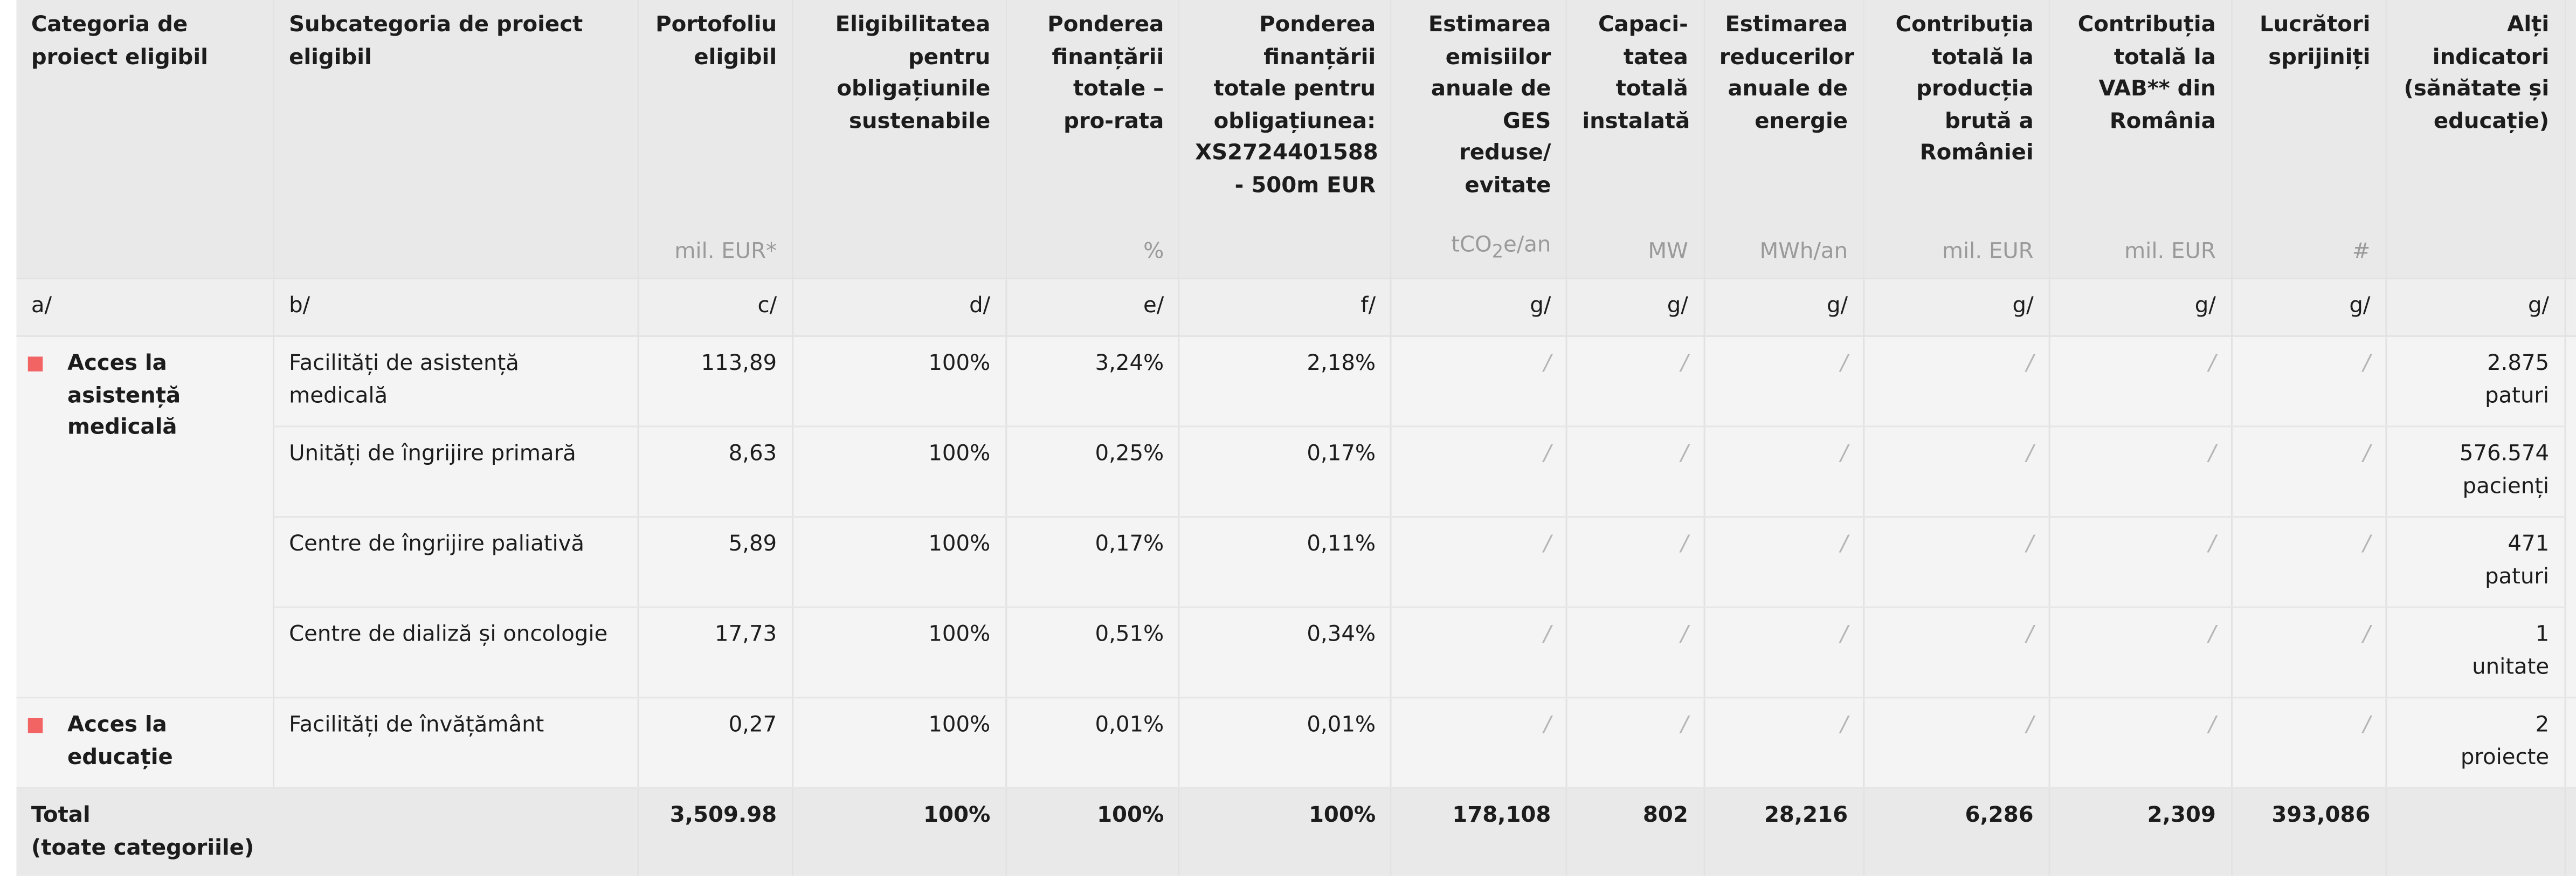 This screenshot has width=2576, height=887. Describe the element at coordinates (2570, 307) in the screenshot. I see `code-cell` at that location.